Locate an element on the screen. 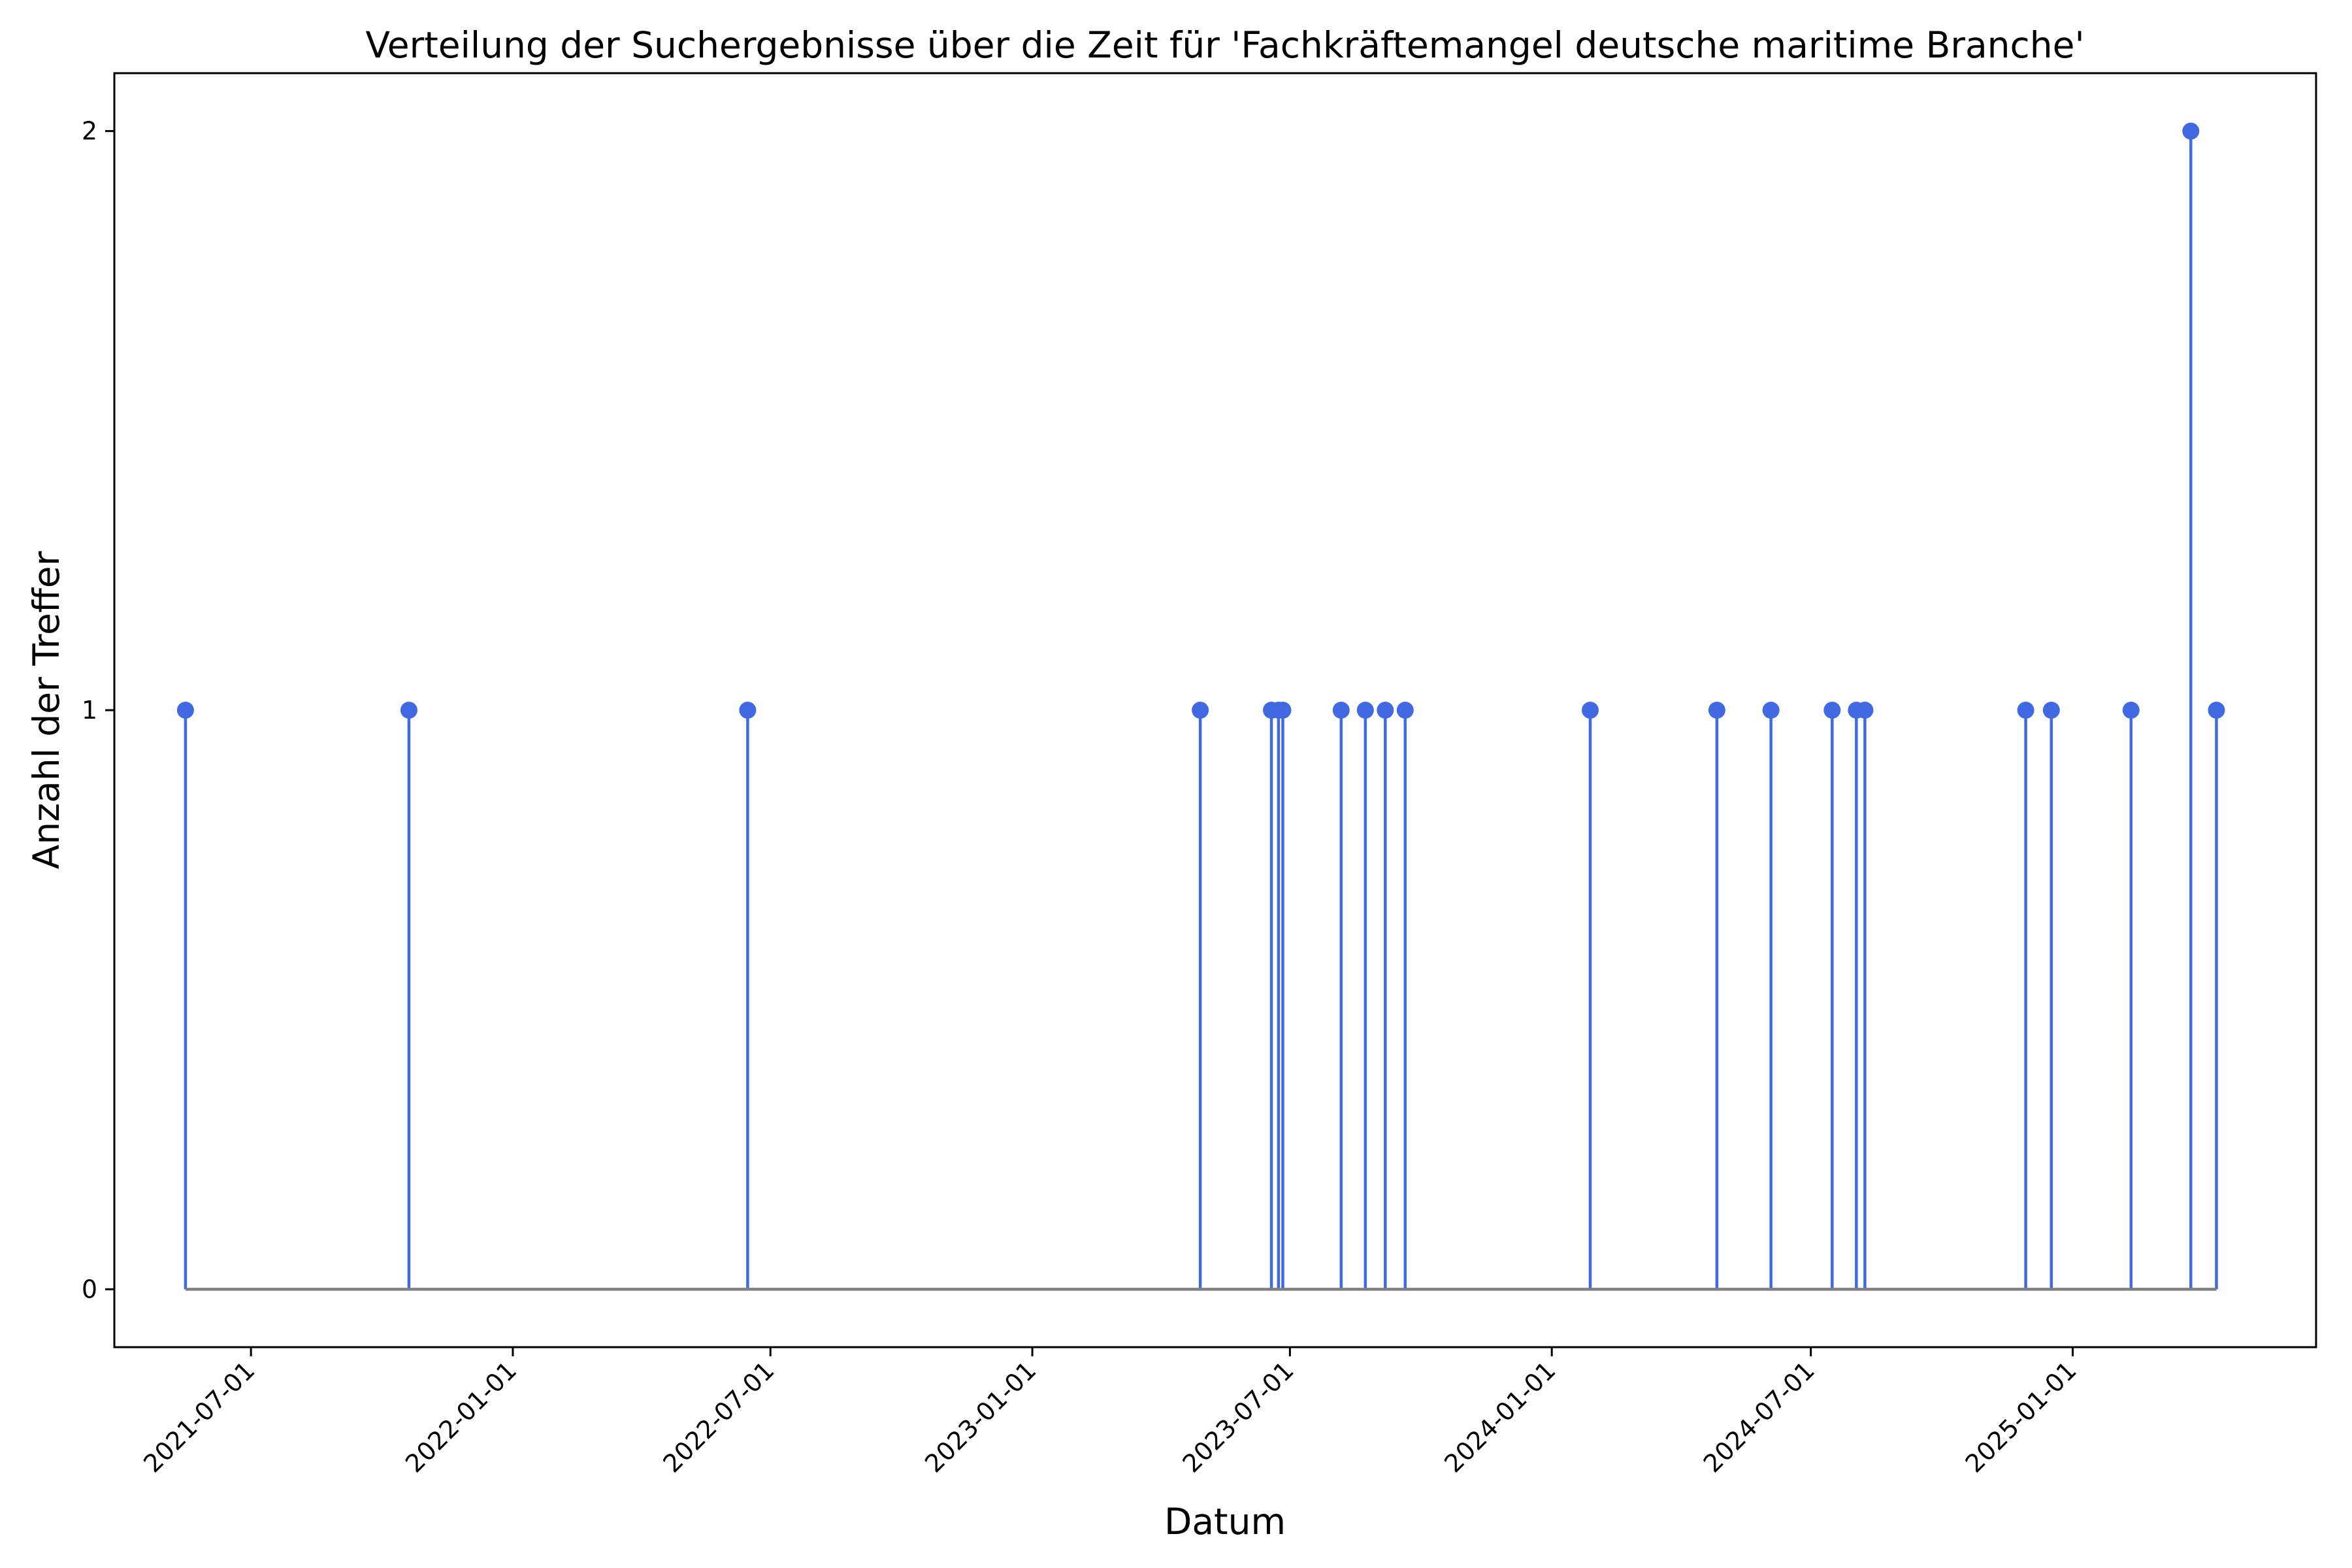  y-tick-label: 1 is located at coordinates (89, 710).